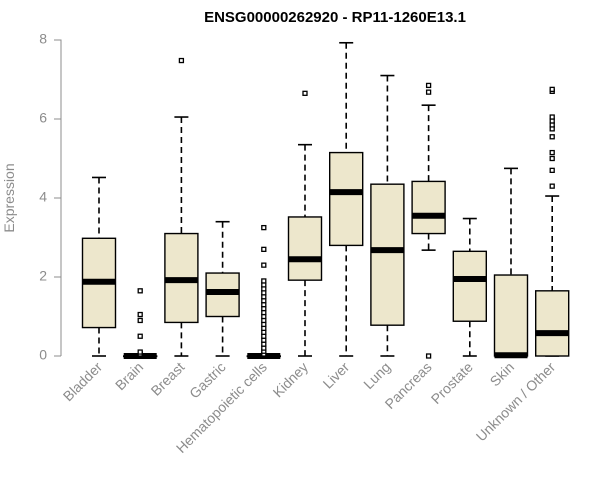 This screenshot has width=600, height=500. Describe the element at coordinates (43, 355) in the screenshot. I see `y-tick-label: 0` at that location.